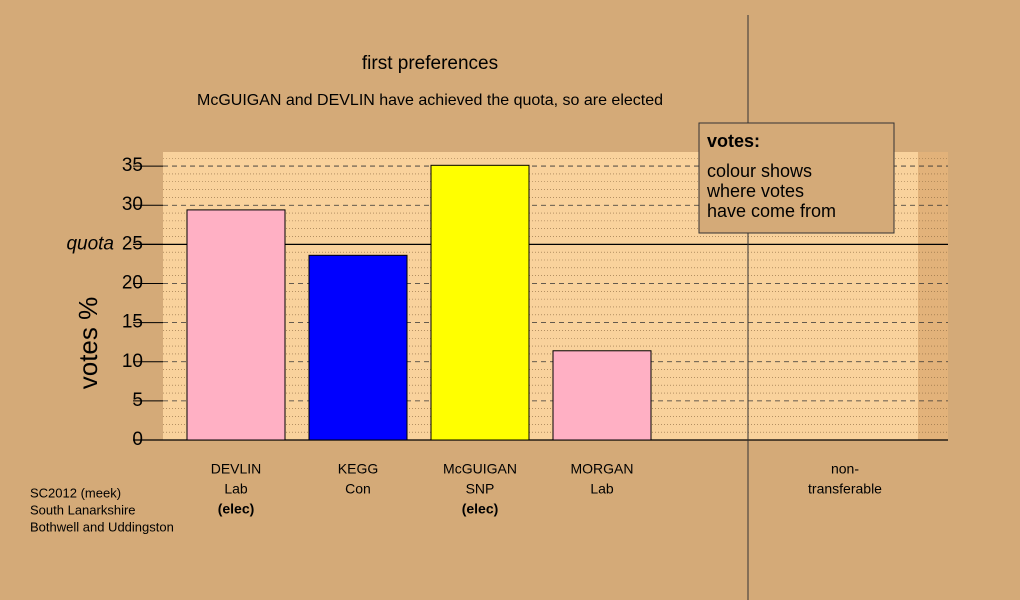 This screenshot has width=1020, height=600. I want to click on note: South Lanarkshire, so click(83, 509).